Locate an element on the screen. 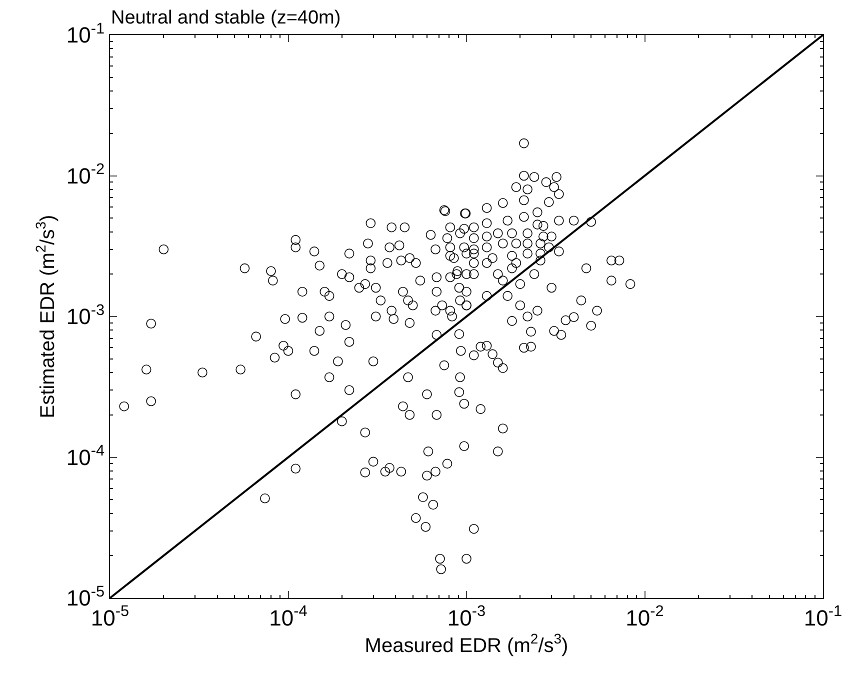  y-tick-label: 10$^{-2}$ is located at coordinates (85, 174).